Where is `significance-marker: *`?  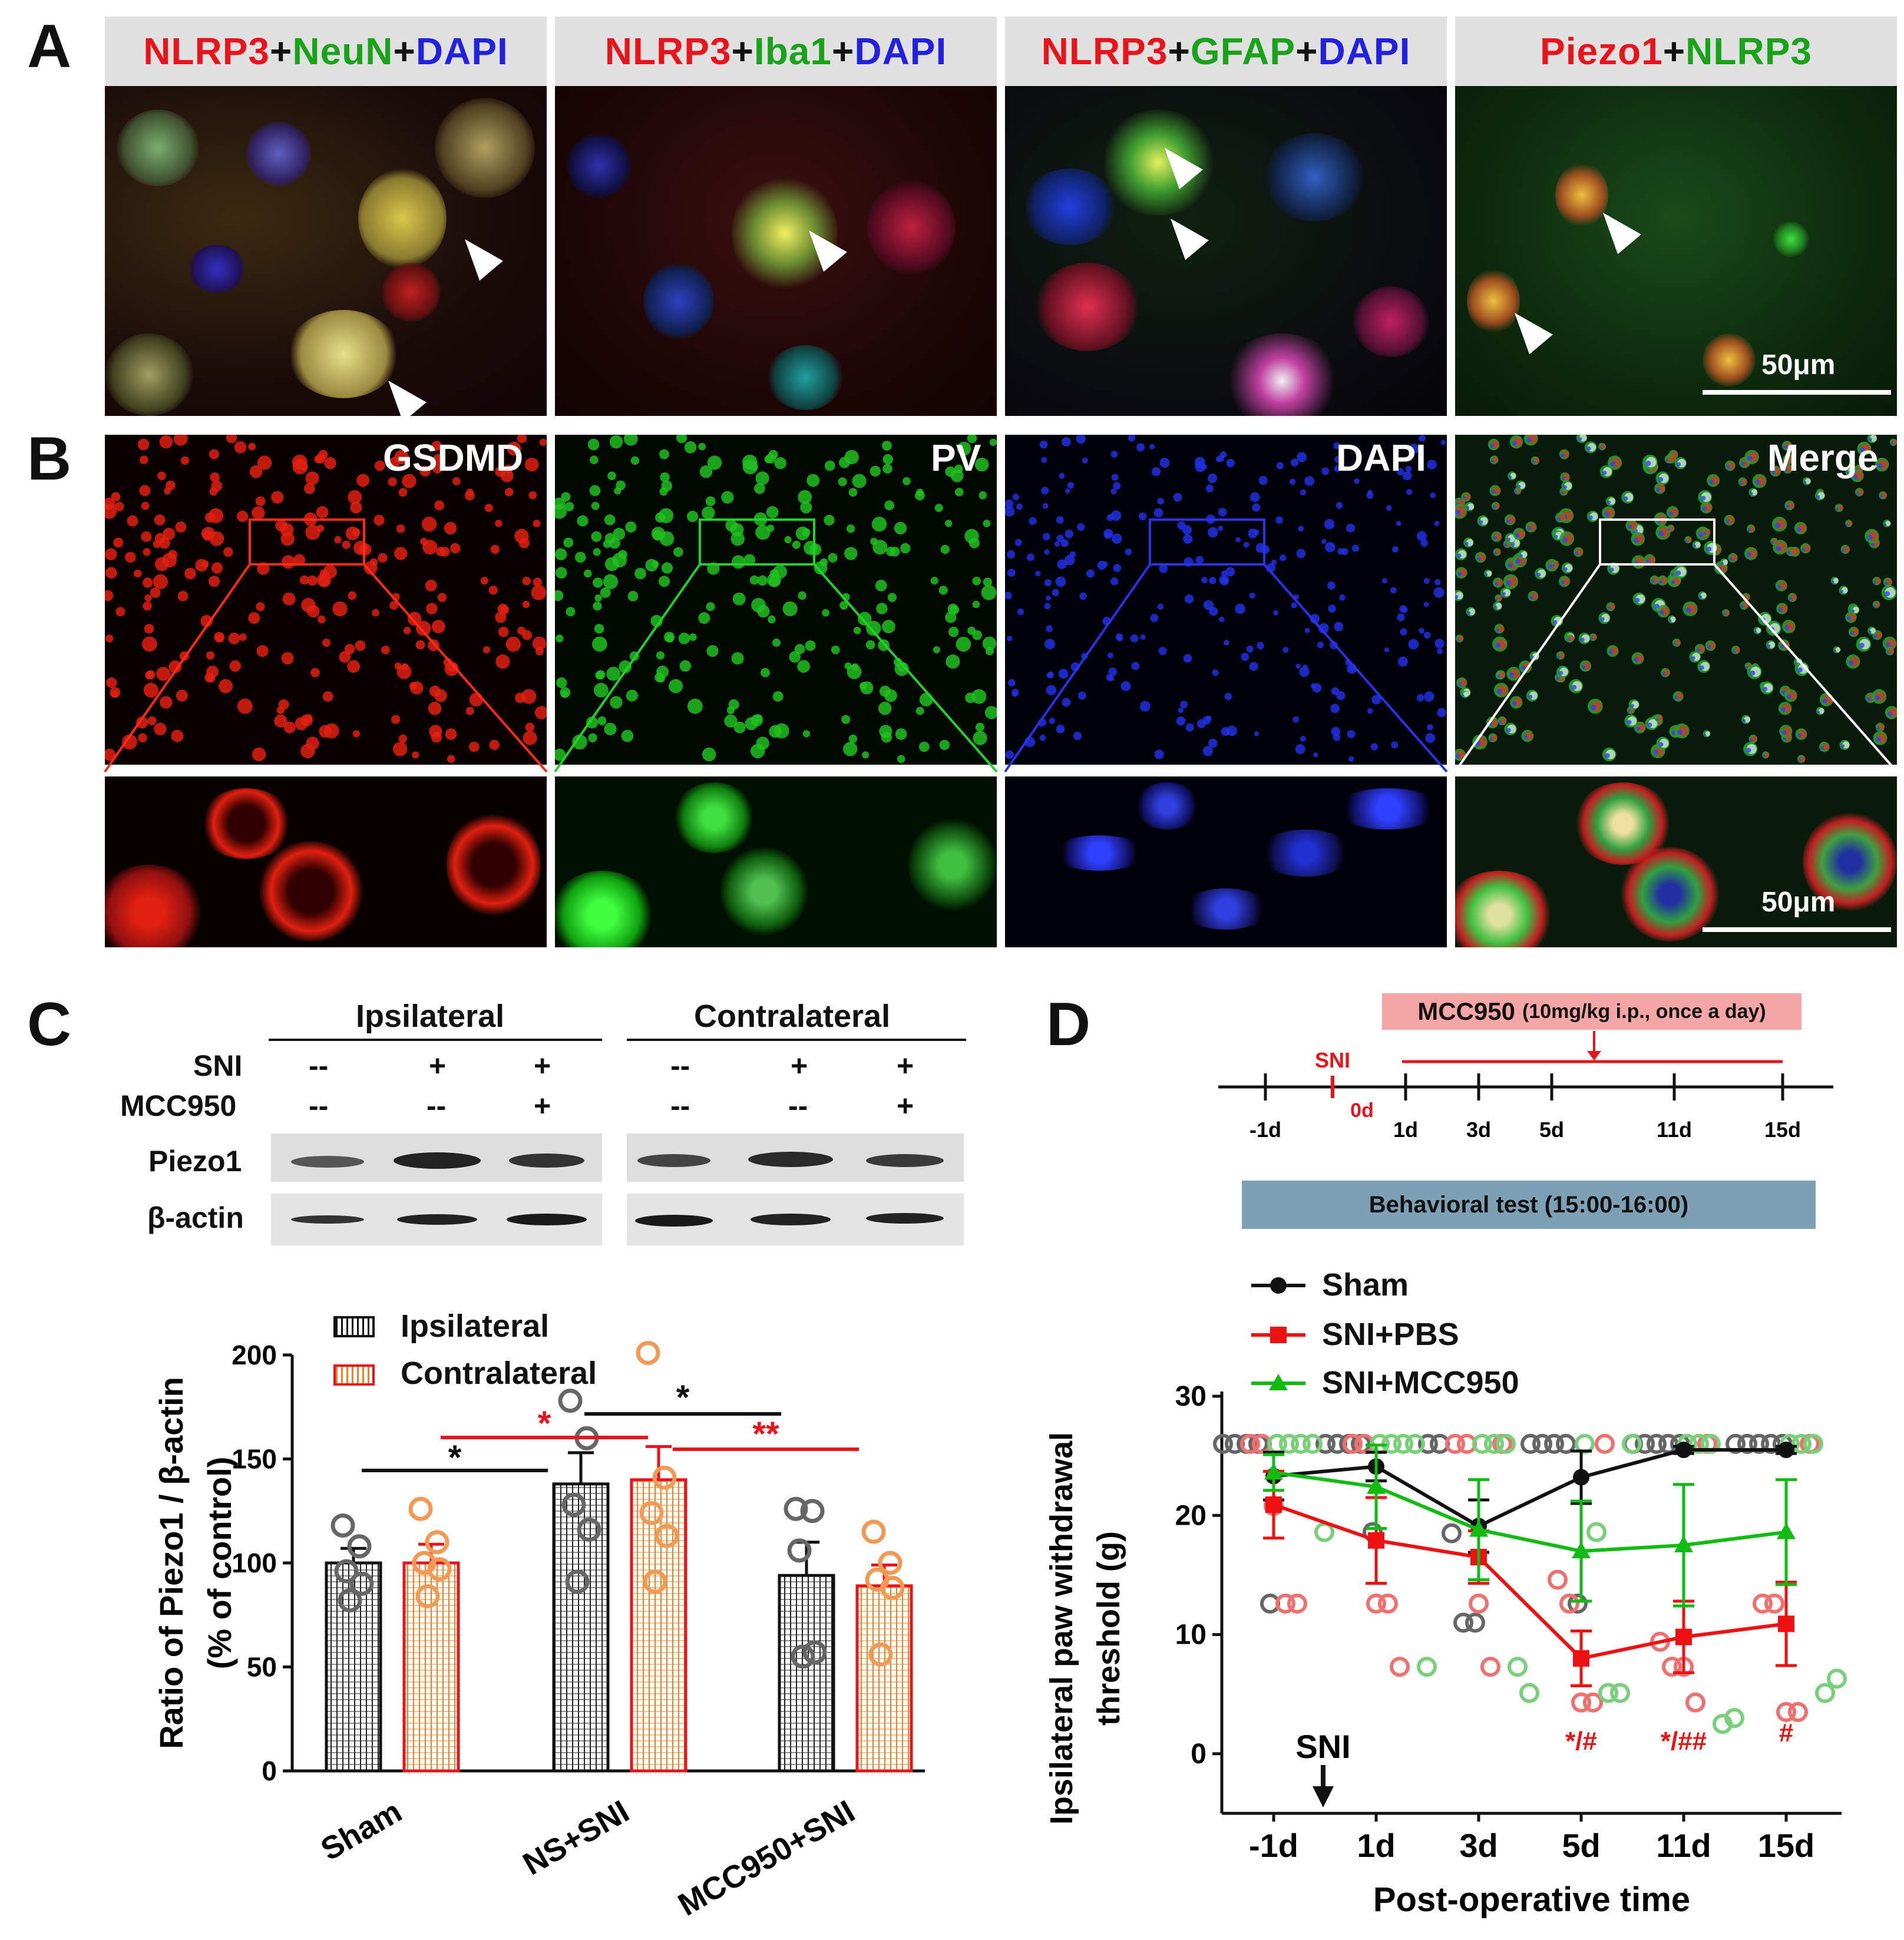 significance-marker: * is located at coordinates (544, 1423).